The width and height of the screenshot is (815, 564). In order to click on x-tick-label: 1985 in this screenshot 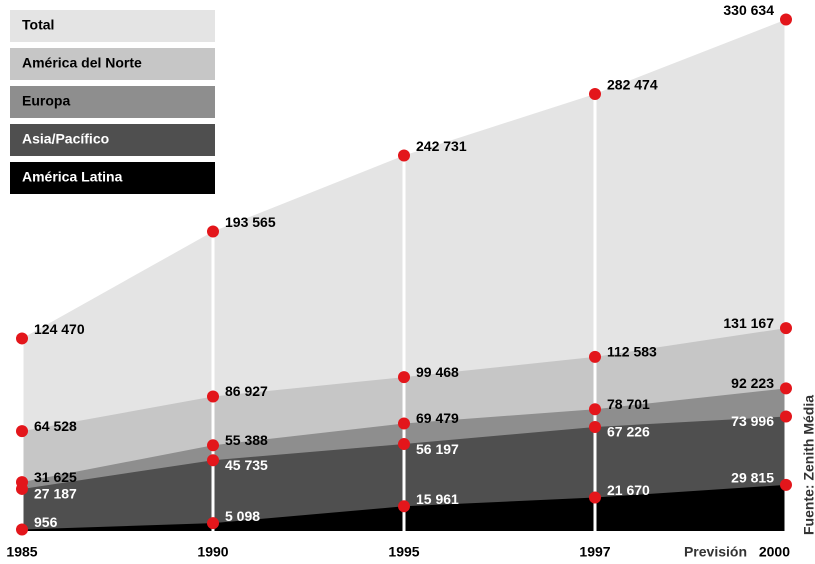, I will do `click(21, 552)`.